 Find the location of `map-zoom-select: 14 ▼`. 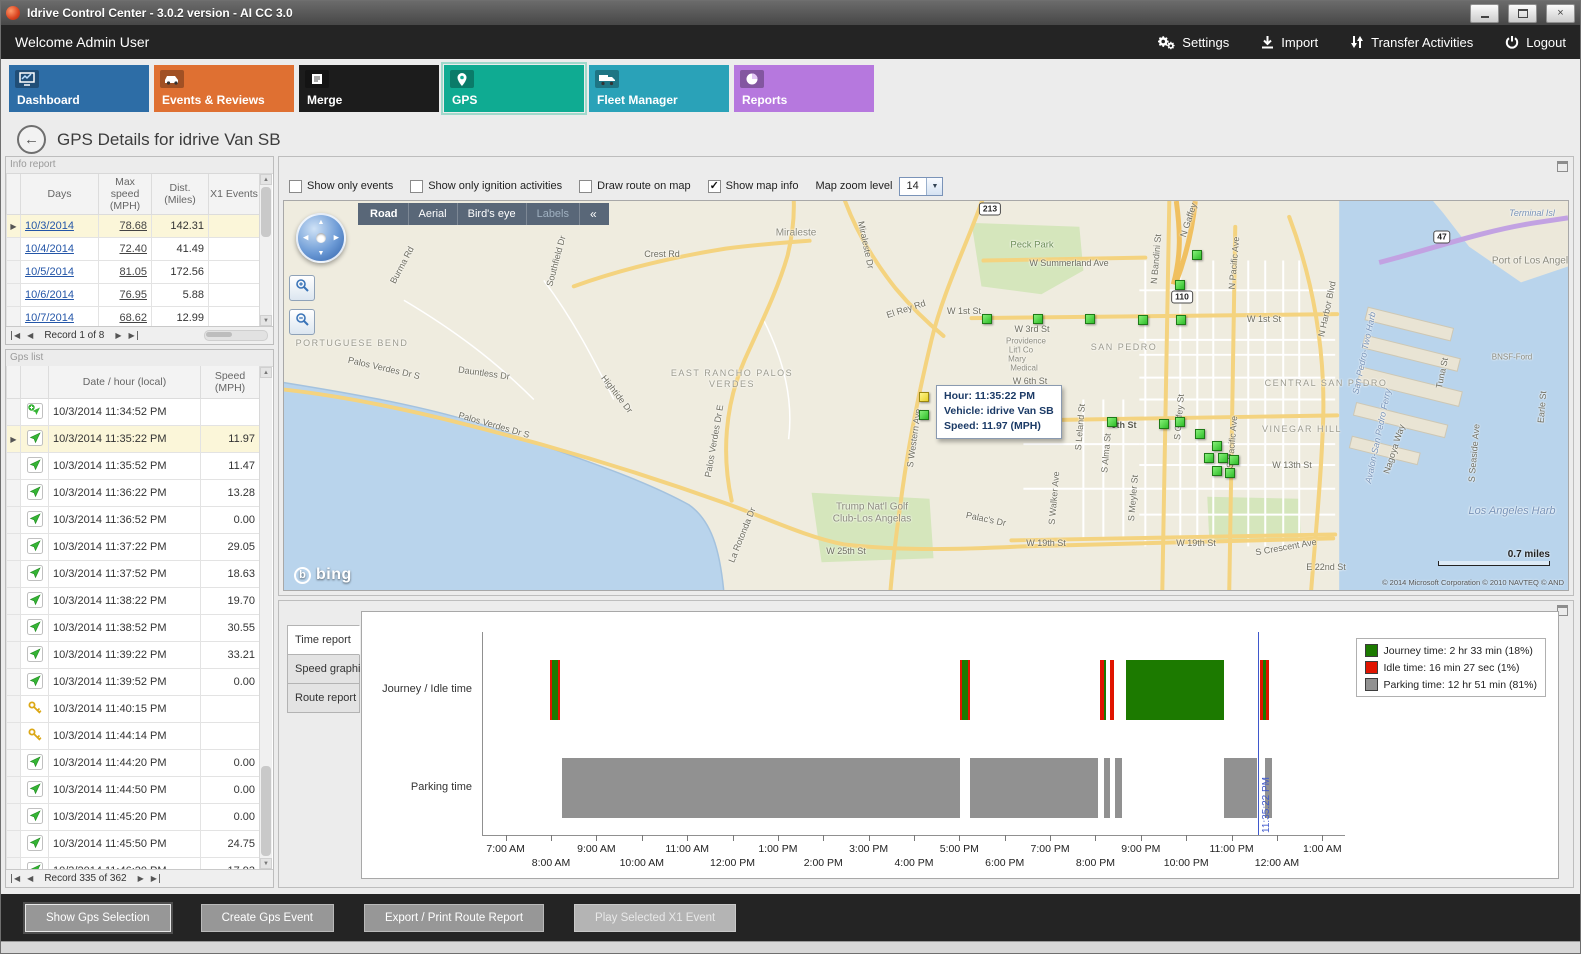

map-zoom-select: 14 ▼ is located at coordinates (921, 186).